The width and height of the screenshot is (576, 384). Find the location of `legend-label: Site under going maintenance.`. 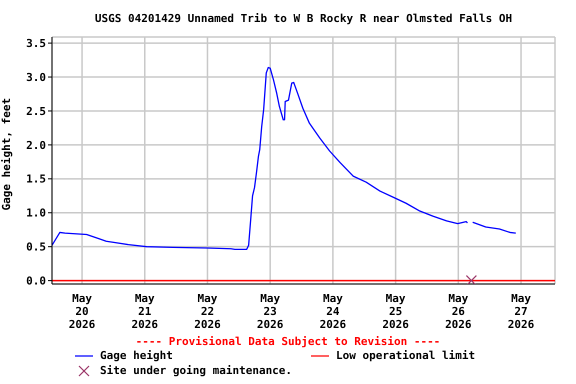

legend-label: Site under going maintenance. is located at coordinates (196, 371).